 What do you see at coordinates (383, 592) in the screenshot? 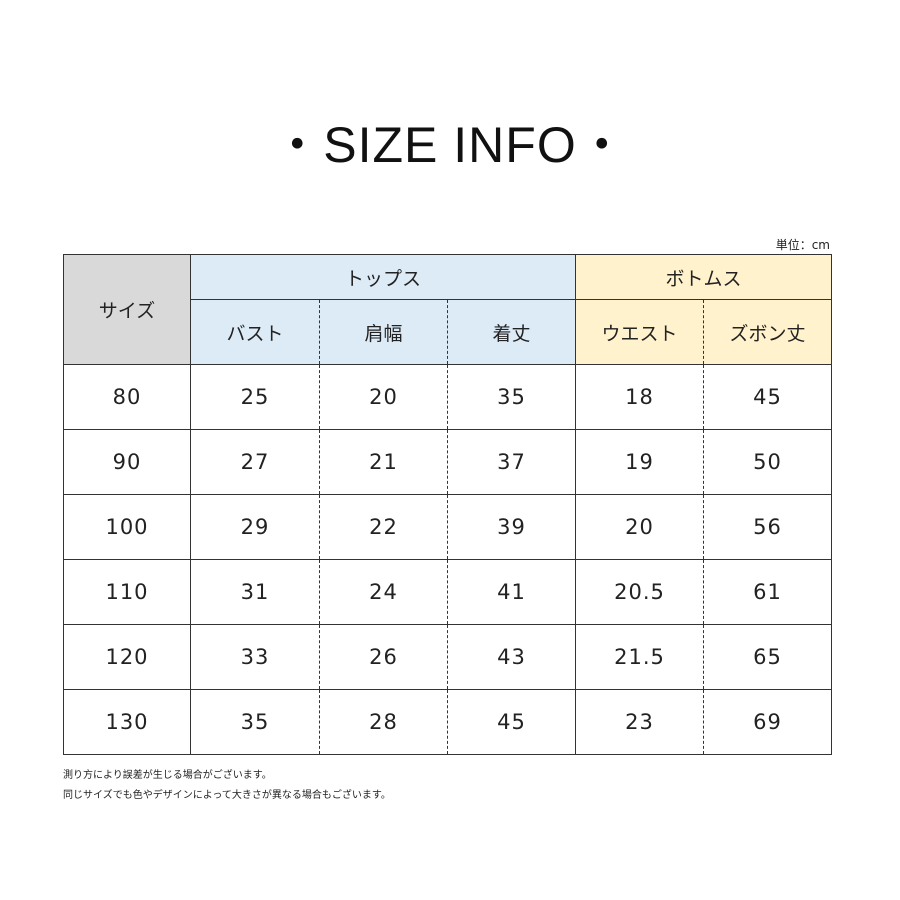
I see `value-cell: 24` at bounding box center [383, 592].